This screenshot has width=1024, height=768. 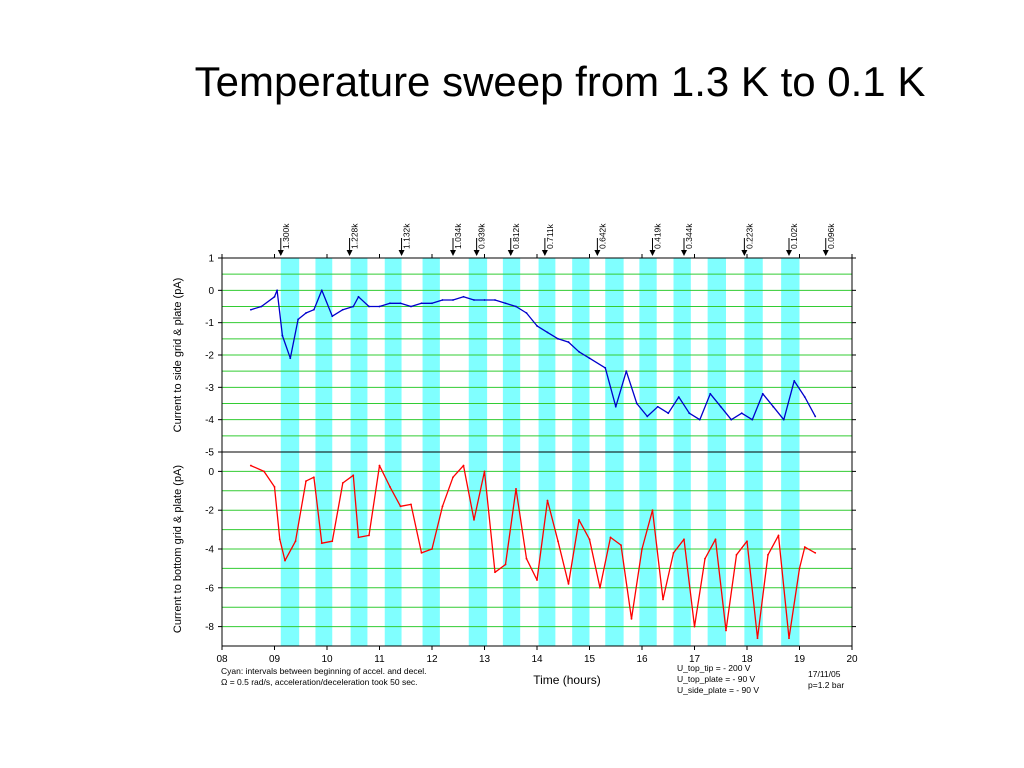 What do you see at coordinates (209, 588) in the screenshot?
I see `bottom-panel-ytick-label: -6` at bounding box center [209, 588].